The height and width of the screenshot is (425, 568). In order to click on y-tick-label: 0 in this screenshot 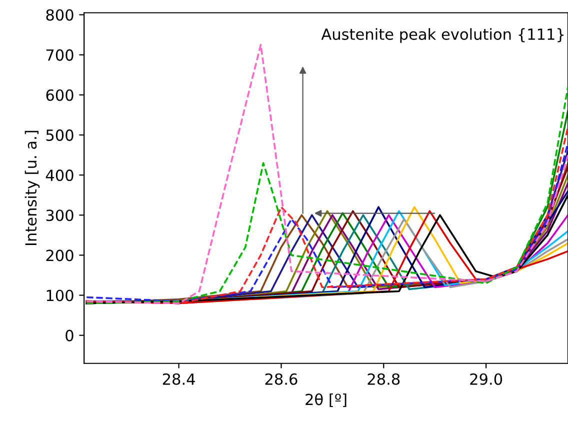, I will do `click(70, 336)`.